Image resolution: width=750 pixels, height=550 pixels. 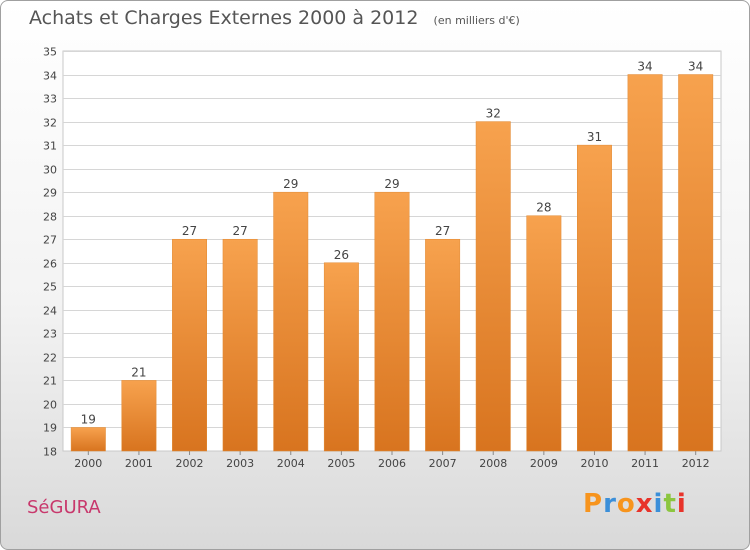 What do you see at coordinates (543, 208) in the screenshot?
I see `bar-value-label: 28` at bounding box center [543, 208].